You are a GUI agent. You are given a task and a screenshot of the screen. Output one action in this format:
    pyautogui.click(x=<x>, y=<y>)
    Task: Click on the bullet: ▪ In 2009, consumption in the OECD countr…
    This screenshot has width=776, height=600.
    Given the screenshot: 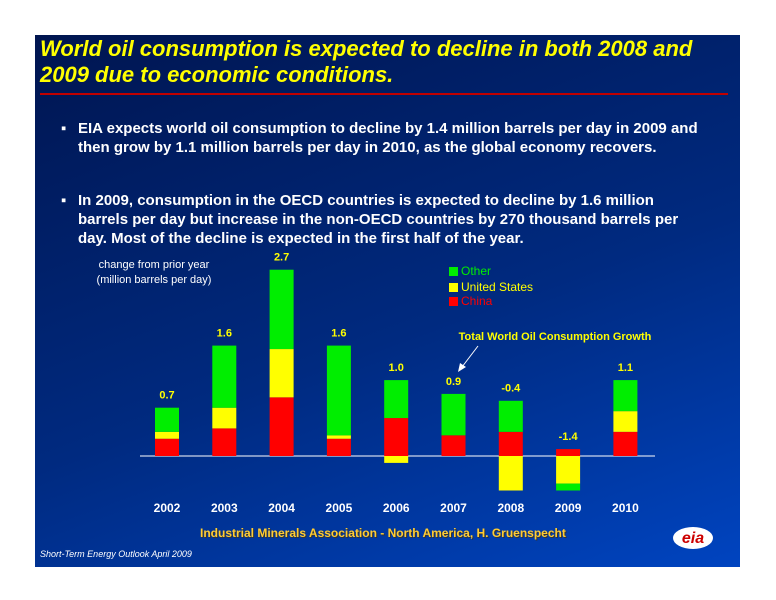 What is the action you would take?
    pyautogui.click(x=370, y=219)
    